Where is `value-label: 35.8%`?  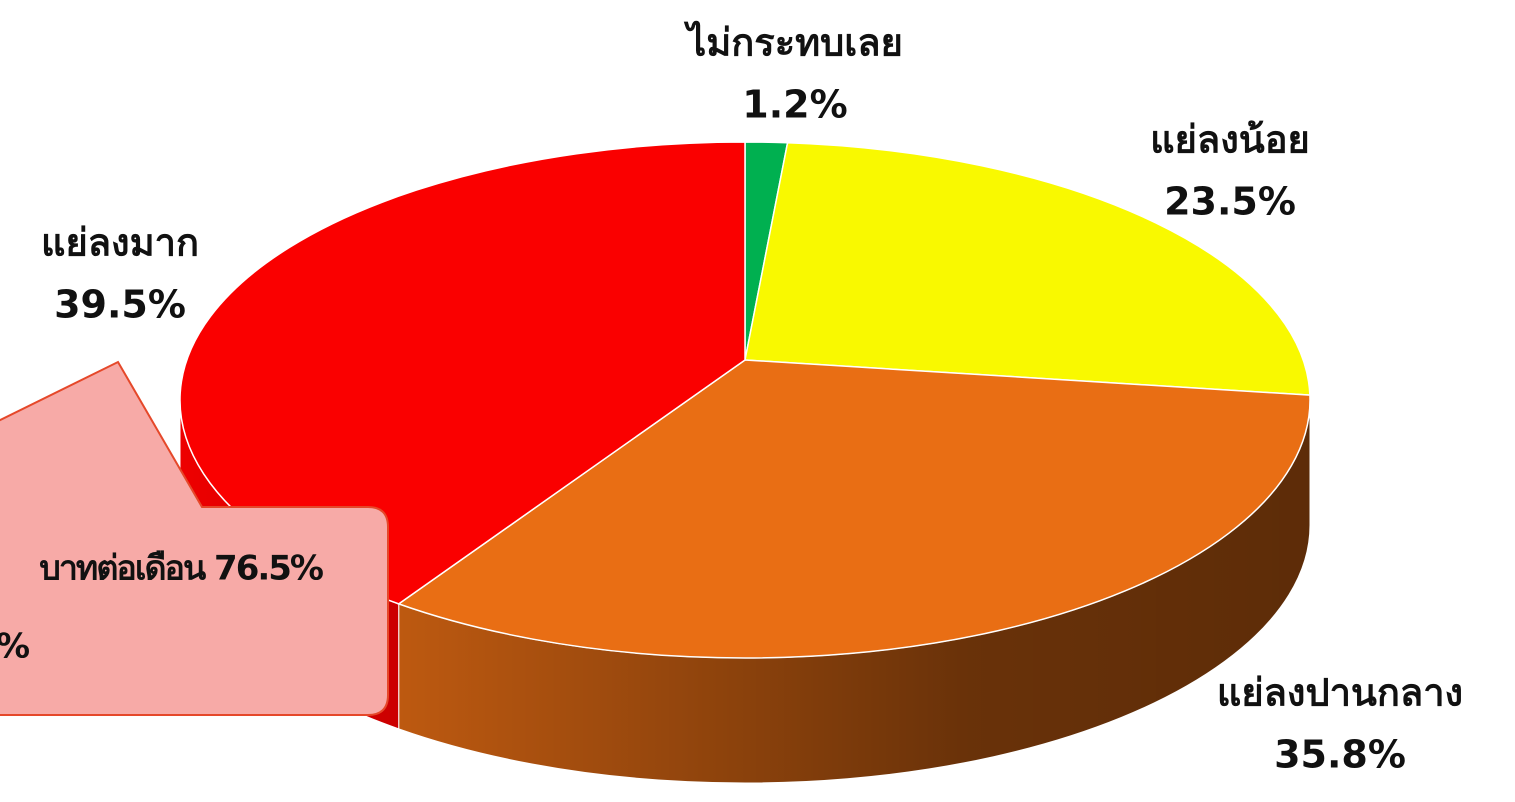
value-label: 35.8% is located at coordinates (1340, 755).